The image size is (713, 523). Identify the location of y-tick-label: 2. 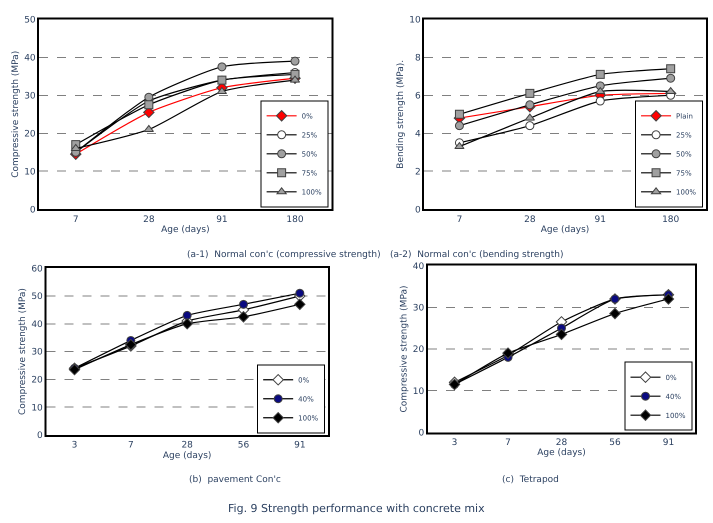
(417, 172).